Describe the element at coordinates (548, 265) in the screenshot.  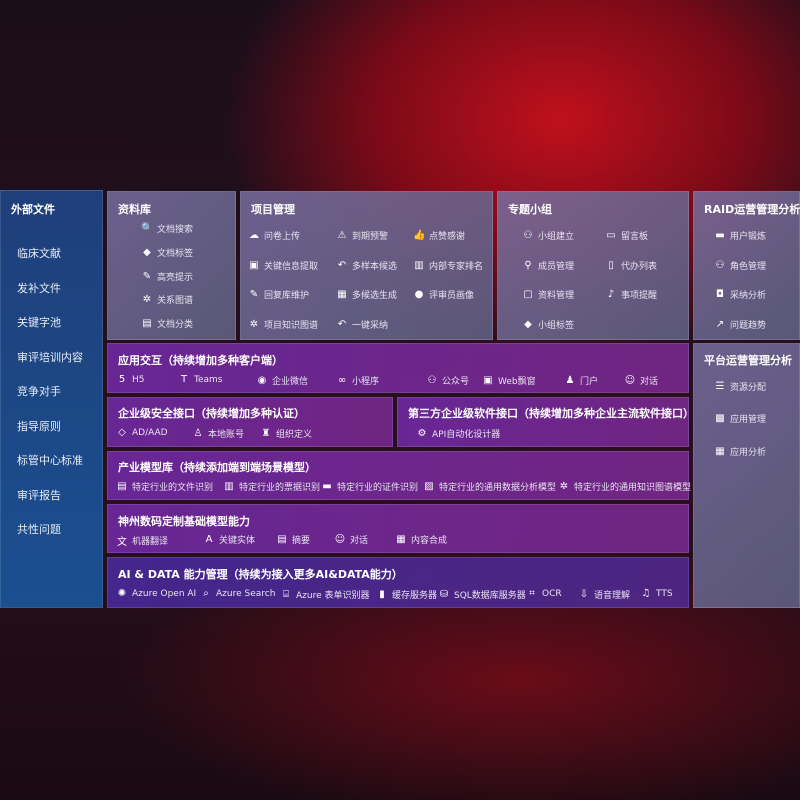
I see `group-item: ⚲ 成员管理` at that location.